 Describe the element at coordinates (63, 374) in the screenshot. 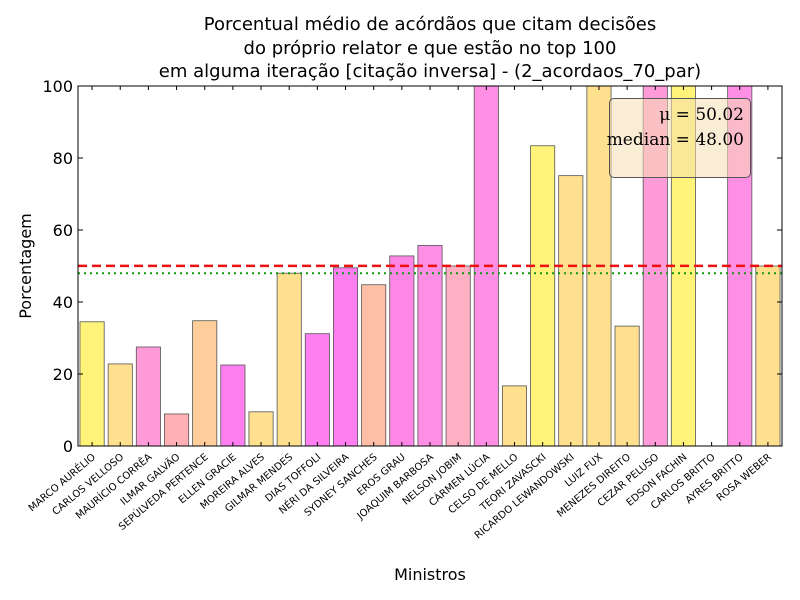

I see `y-tick-label: 20` at that location.